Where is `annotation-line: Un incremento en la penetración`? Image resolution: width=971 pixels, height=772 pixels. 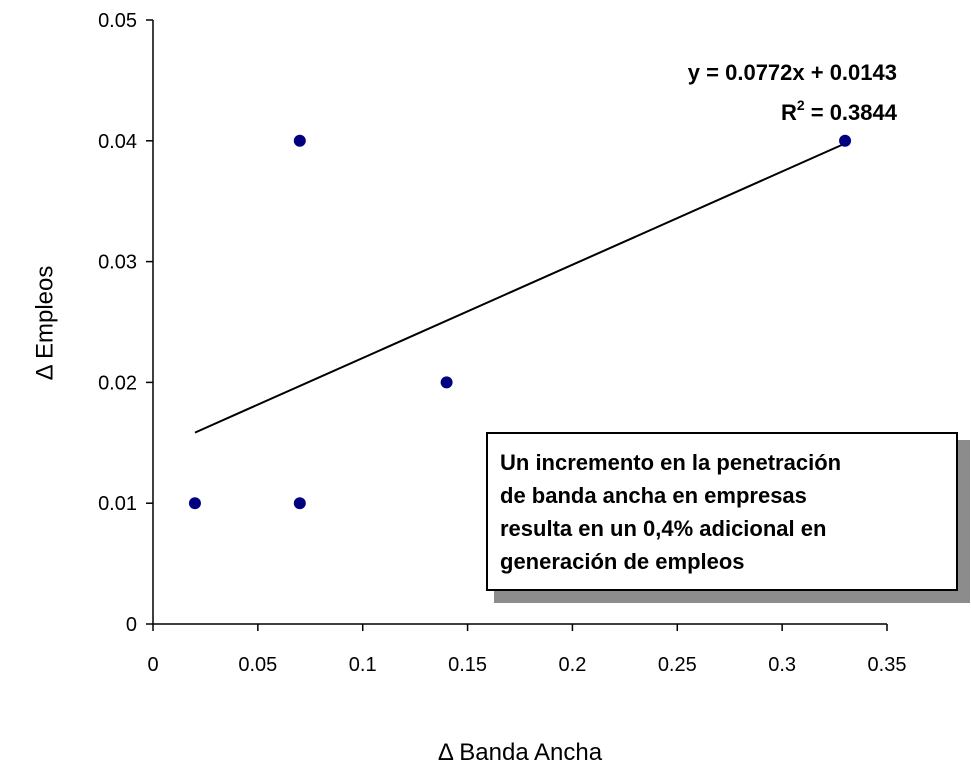 annotation-line: Un incremento en la penetración is located at coordinates (671, 462).